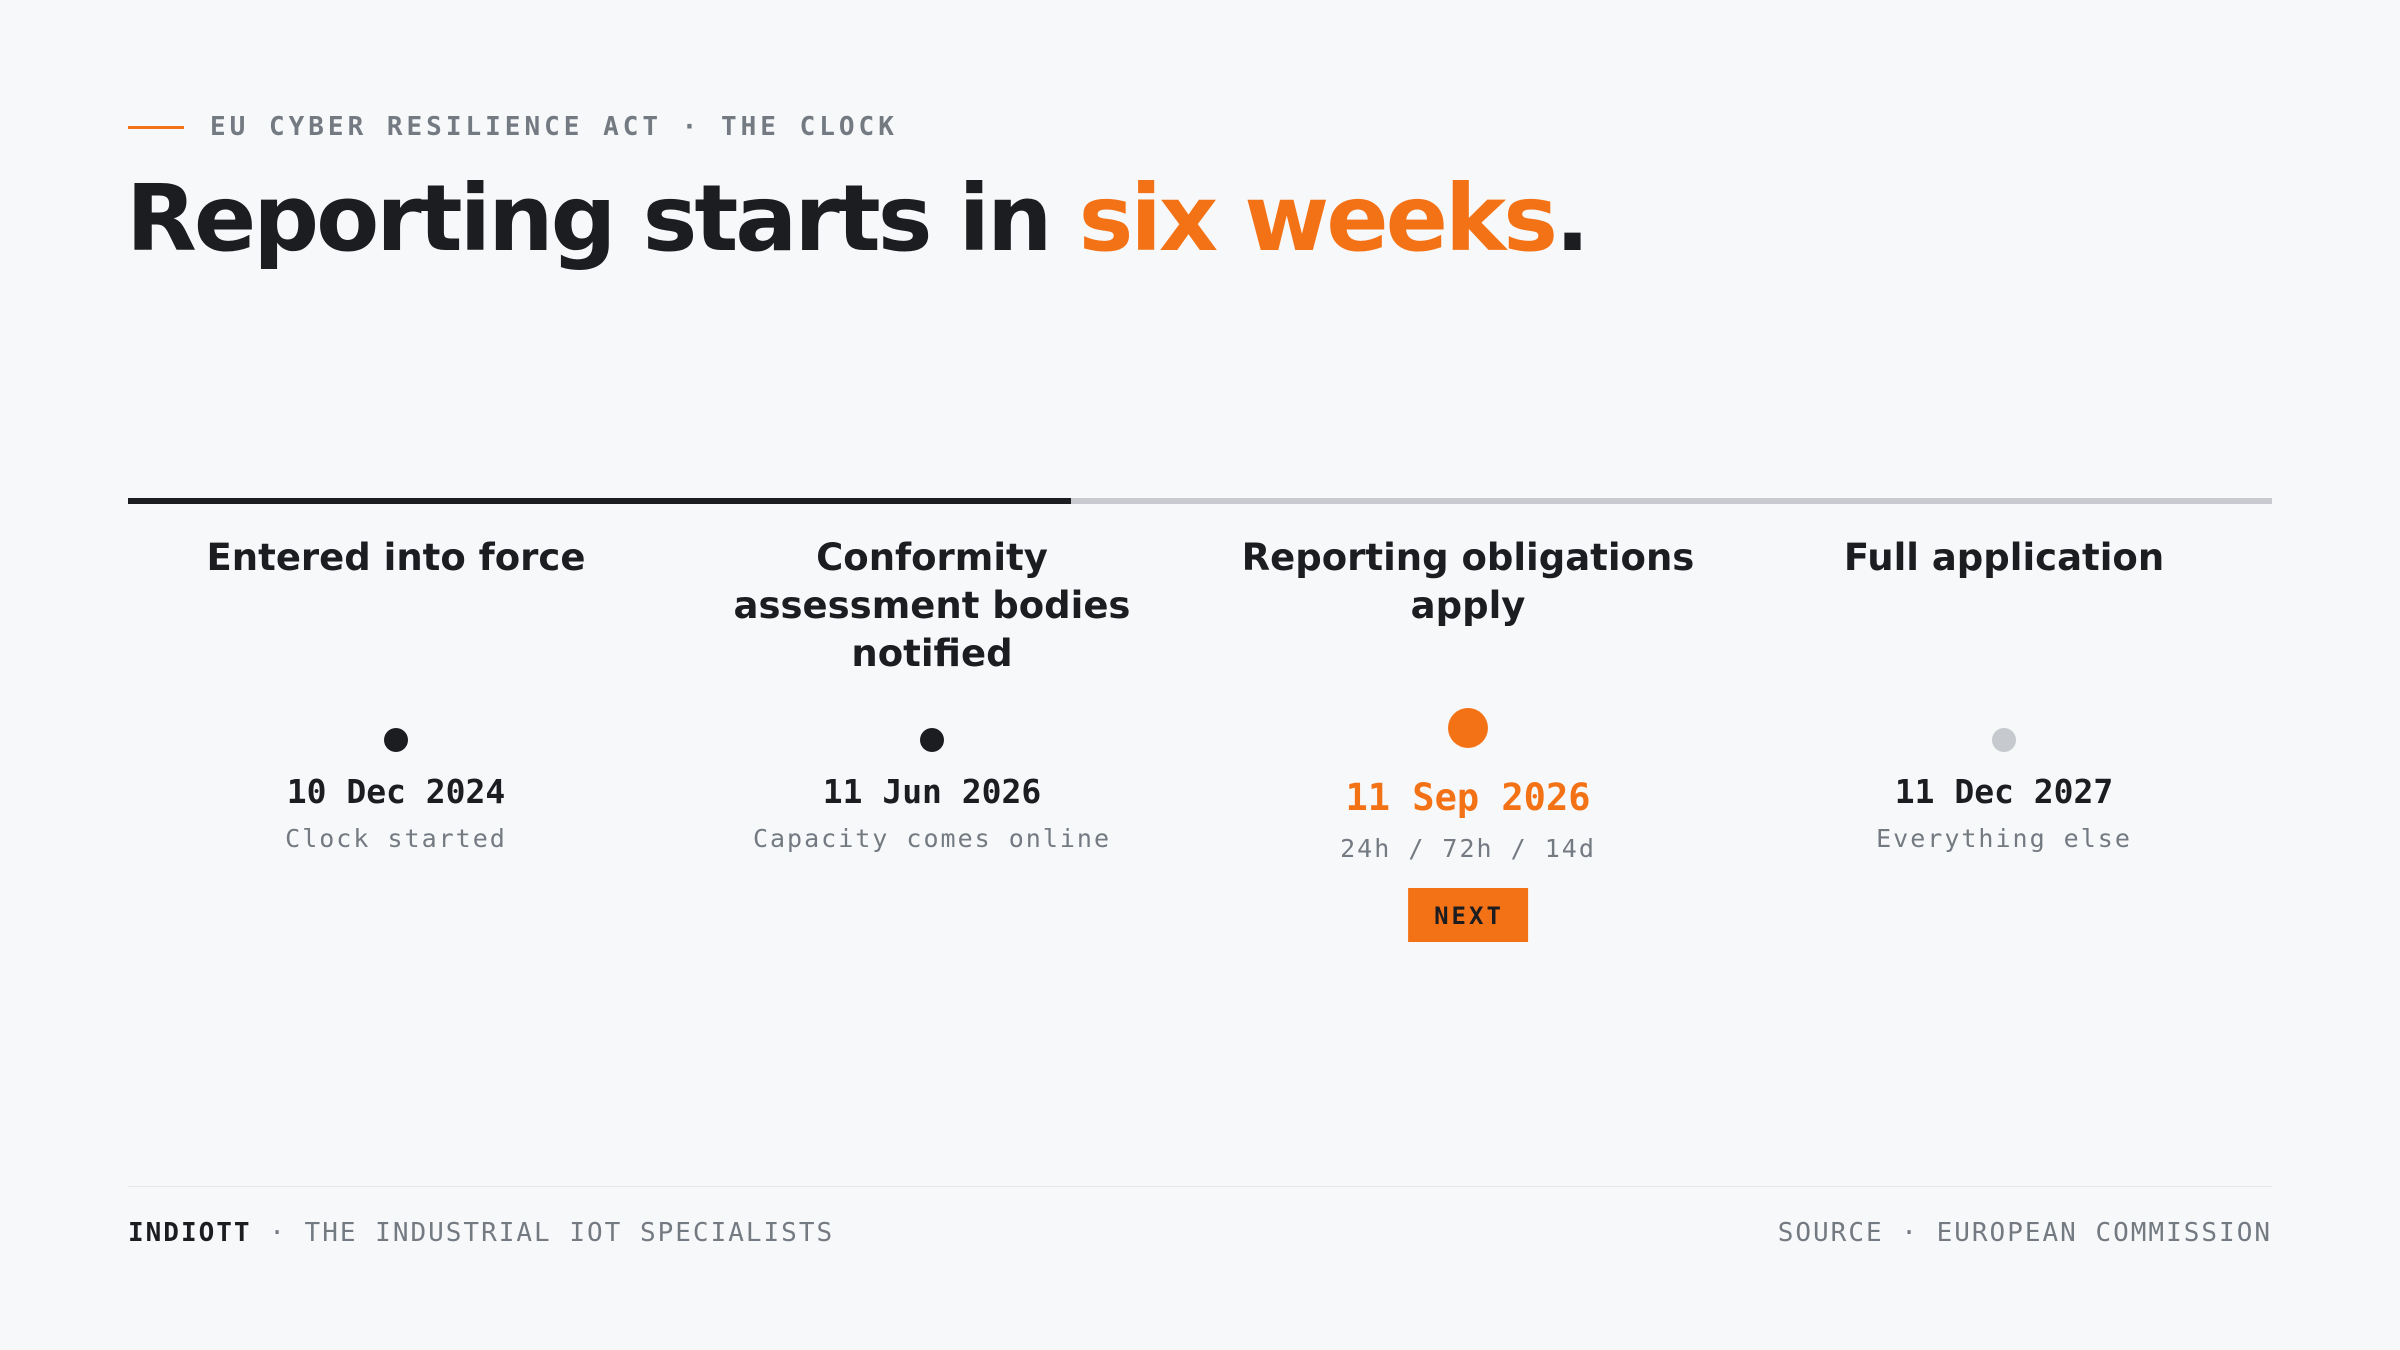 The image size is (2400, 1350). What do you see at coordinates (1318, 218) in the screenshot?
I see `headline-accent: six weeks` at bounding box center [1318, 218].